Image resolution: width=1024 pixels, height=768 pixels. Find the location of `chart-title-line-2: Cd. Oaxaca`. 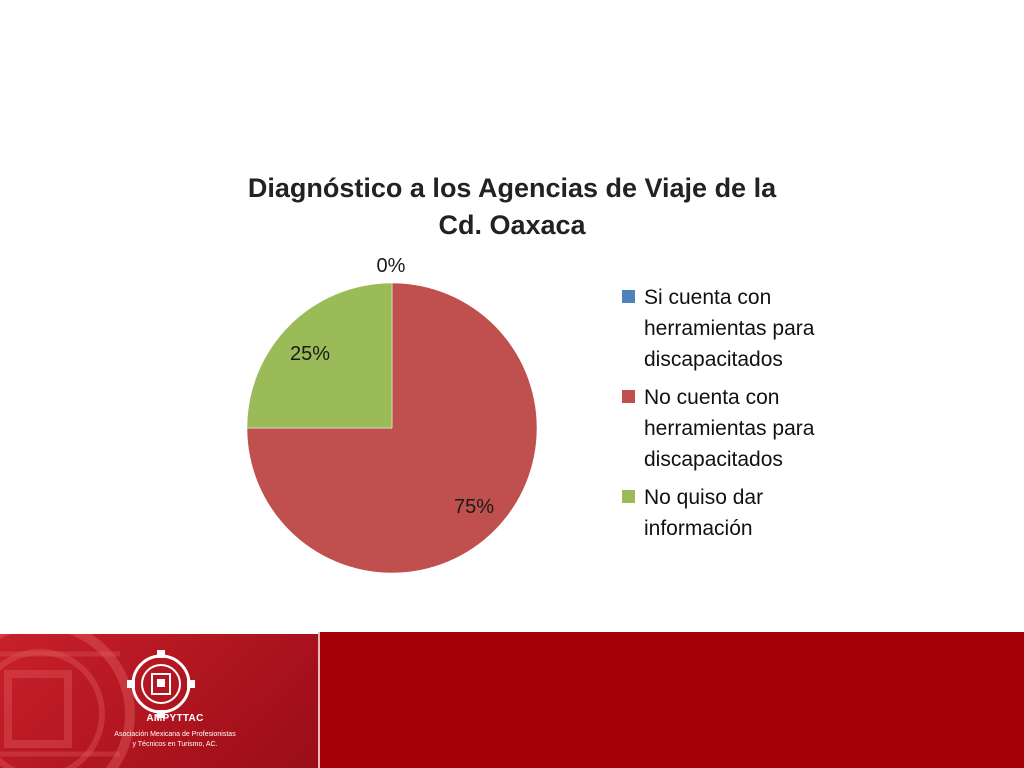

chart-title-line-2: Cd. Oaxaca is located at coordinates (512, 225).